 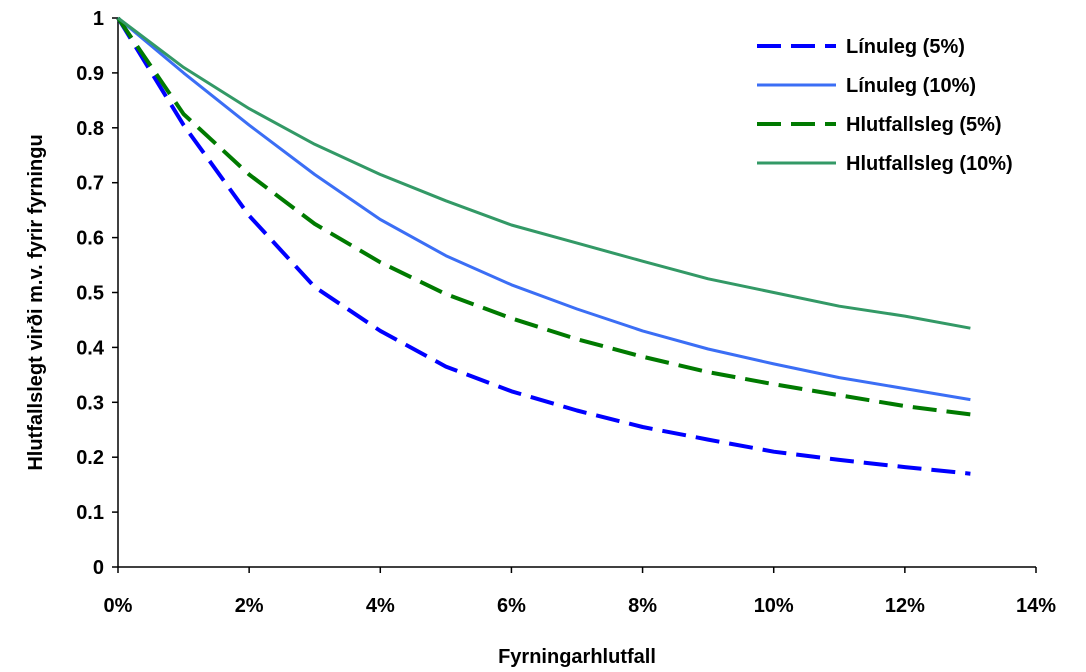 What do you see at coordinates (90, 403) in the screenshot?
I see `y-tick-label: 0.3` at bounding box center [90, 403].